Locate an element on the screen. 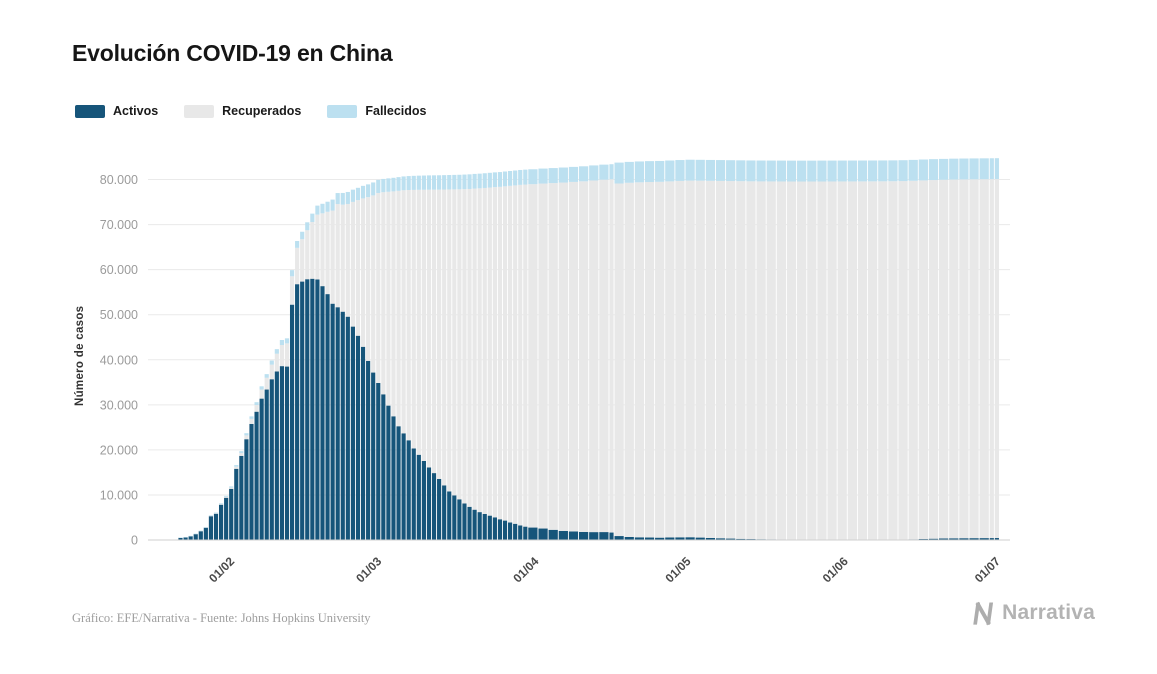  legend-label-fallecidos: Fallecidos is located at coordinates (396, 111).